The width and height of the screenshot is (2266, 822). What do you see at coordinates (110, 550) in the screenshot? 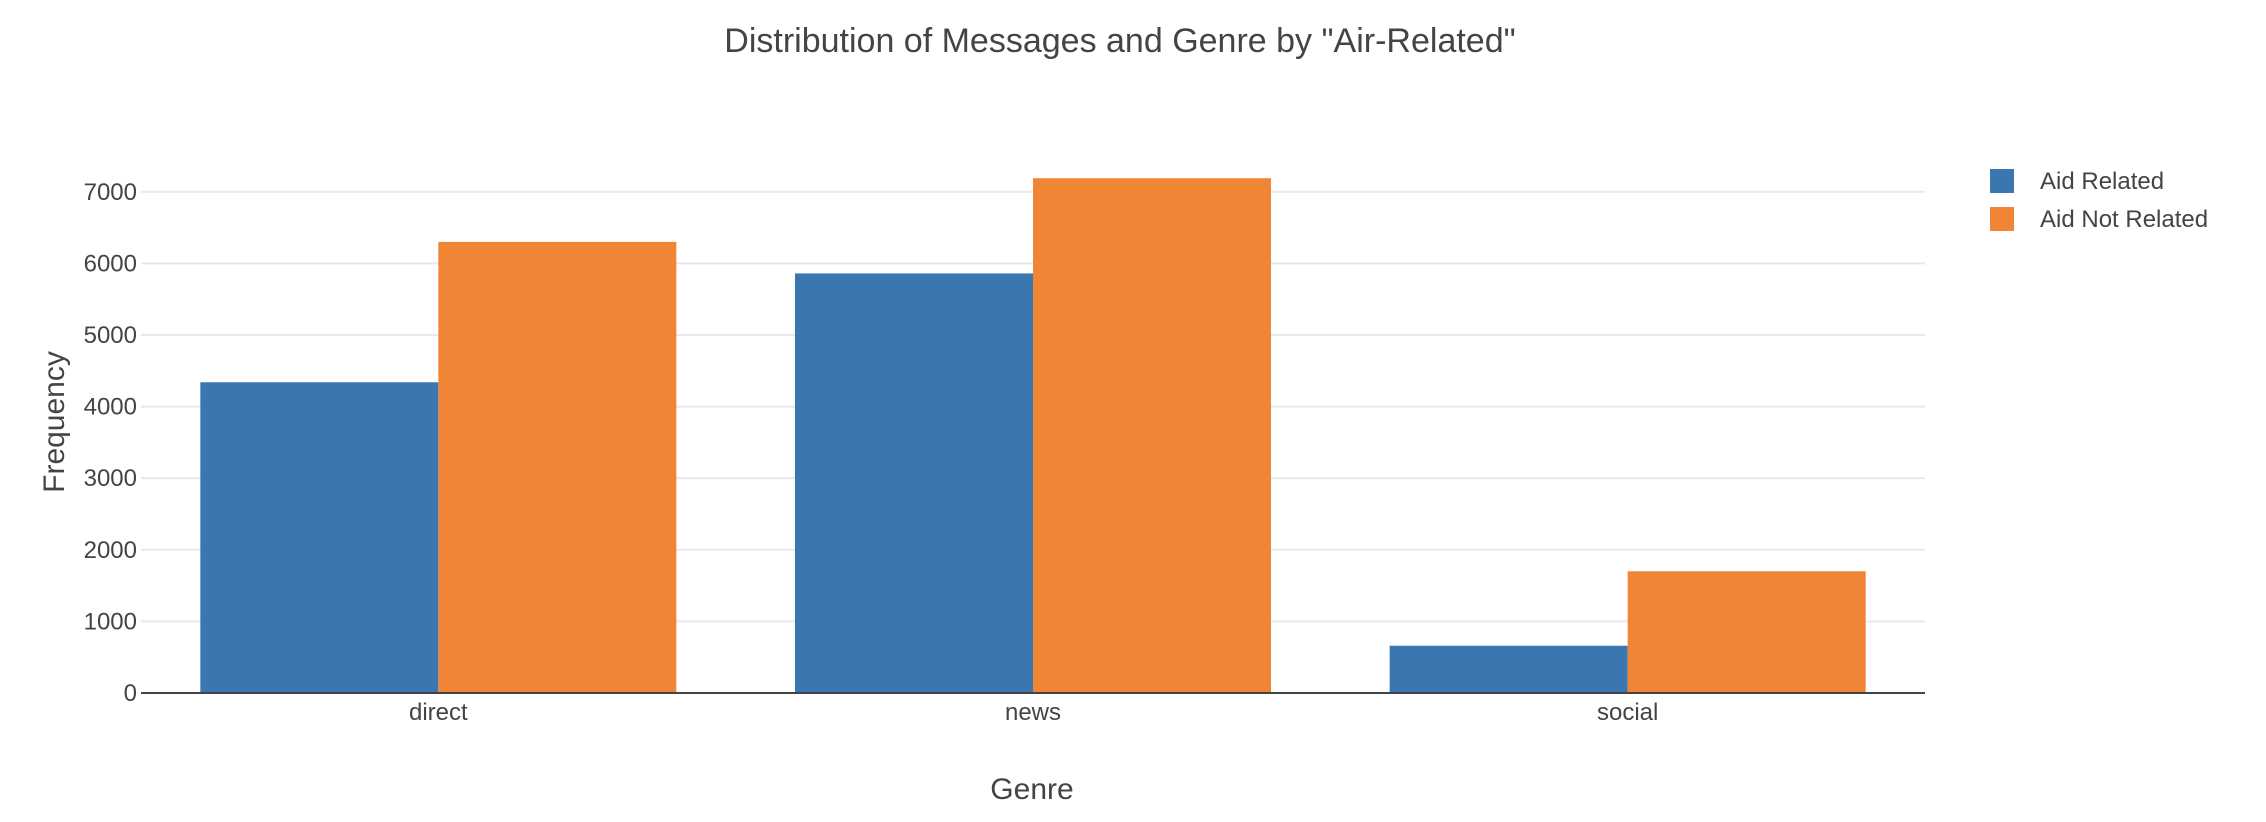
I see `y-tick-label: 2000` at bounding box center [110, 550].